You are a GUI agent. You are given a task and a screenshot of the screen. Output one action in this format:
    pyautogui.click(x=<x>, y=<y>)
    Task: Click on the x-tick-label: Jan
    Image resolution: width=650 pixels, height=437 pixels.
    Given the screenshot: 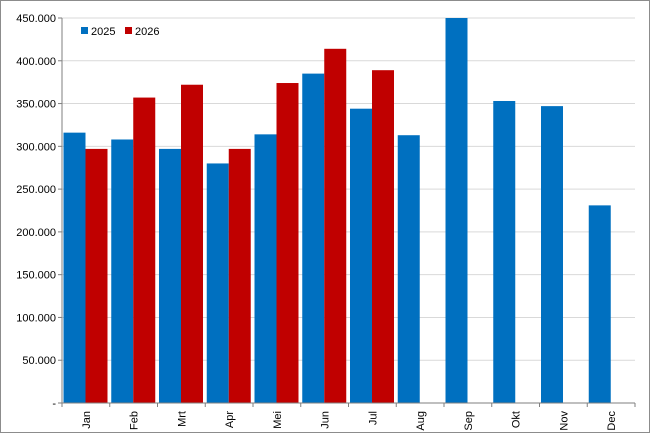 What is the action you would take?
    pyautogui.click(x=87, y=420)
    